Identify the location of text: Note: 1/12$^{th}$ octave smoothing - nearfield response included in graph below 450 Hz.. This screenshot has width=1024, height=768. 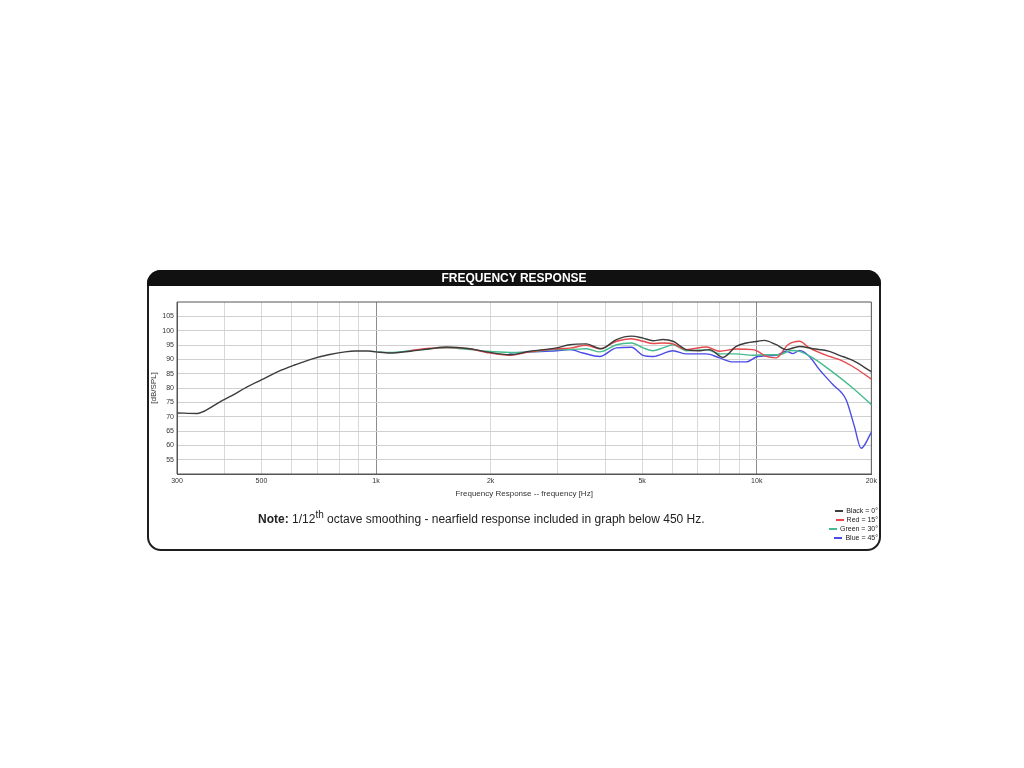
(481, 517).